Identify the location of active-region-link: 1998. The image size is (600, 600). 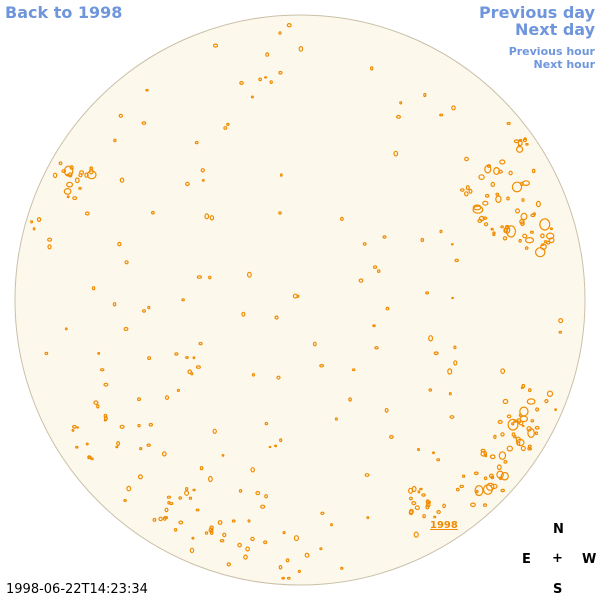
(444, 525).